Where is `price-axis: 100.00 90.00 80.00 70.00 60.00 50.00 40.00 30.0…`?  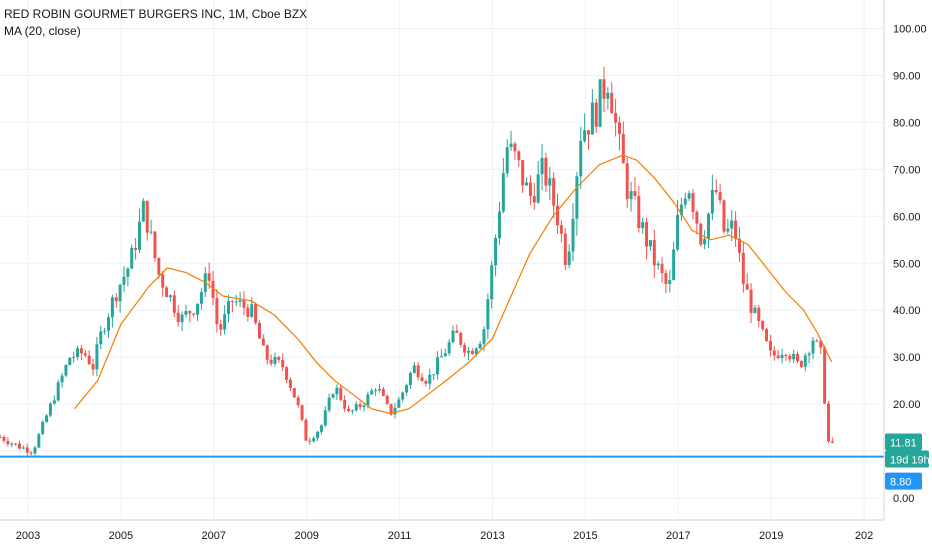 price-axis: 100.00 90.00 80.00 70.00 60.00 50.00 40.00 30.0… is located at coordinates (910, 265).